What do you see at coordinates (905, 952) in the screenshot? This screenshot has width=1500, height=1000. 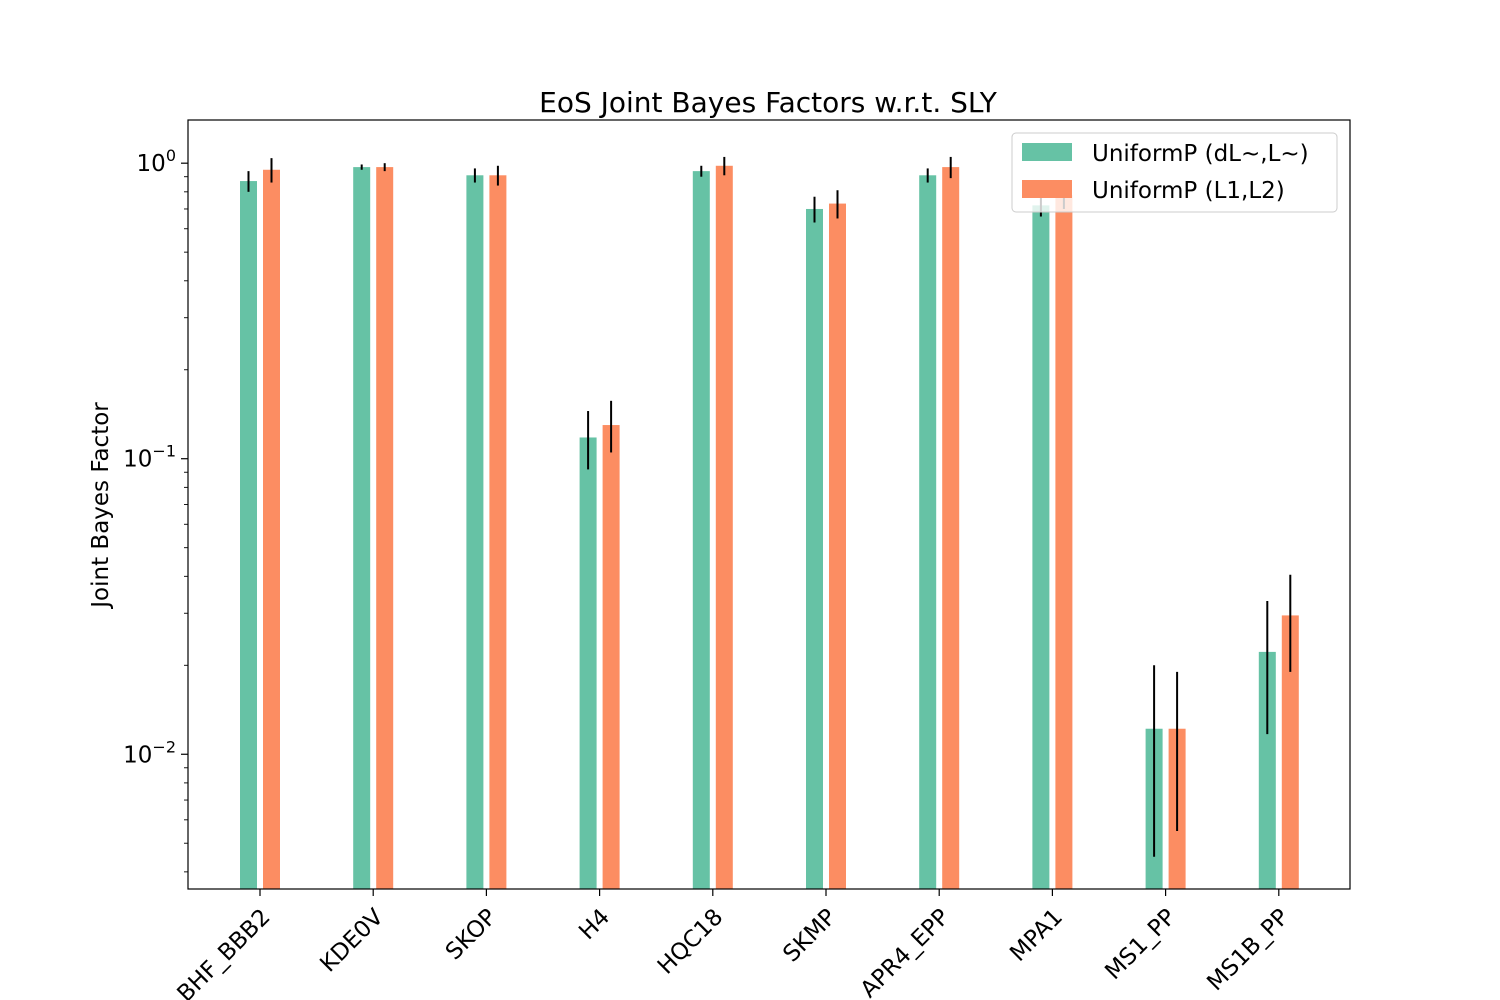 I see `x-tick-label: APR4_EPP` at bounding box center [905, 952].